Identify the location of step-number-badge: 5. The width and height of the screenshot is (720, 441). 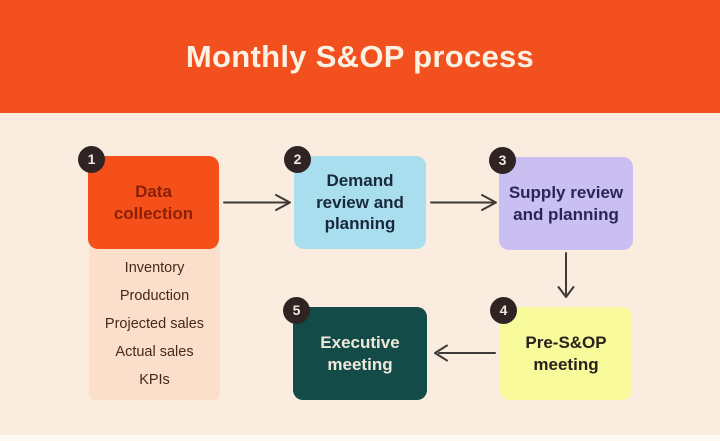
(296, 310).